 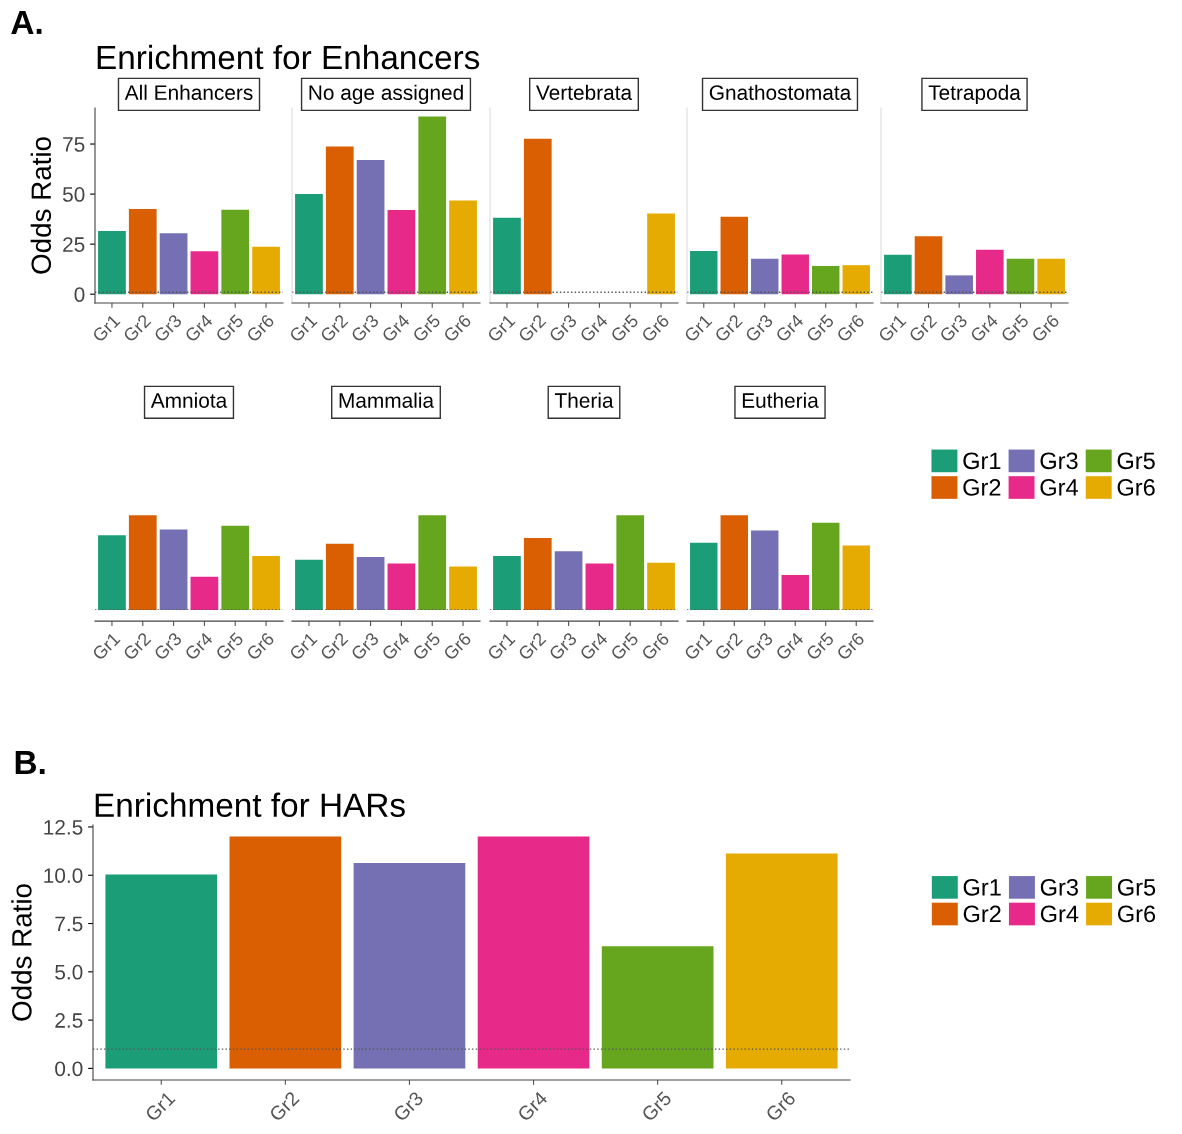 I want to click on y-tick-label: 50, so click(x=73, y=194).